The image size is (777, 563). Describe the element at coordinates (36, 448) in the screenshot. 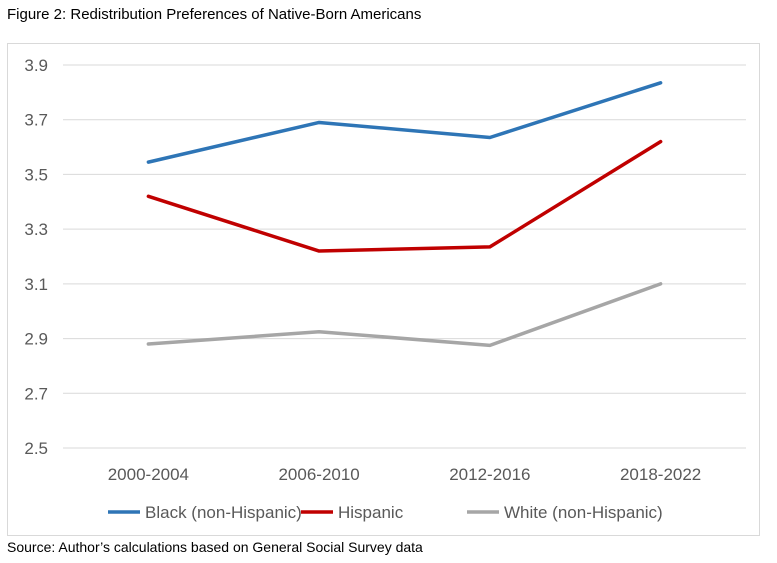

I see `y-tick-label: 2.5` at that location.